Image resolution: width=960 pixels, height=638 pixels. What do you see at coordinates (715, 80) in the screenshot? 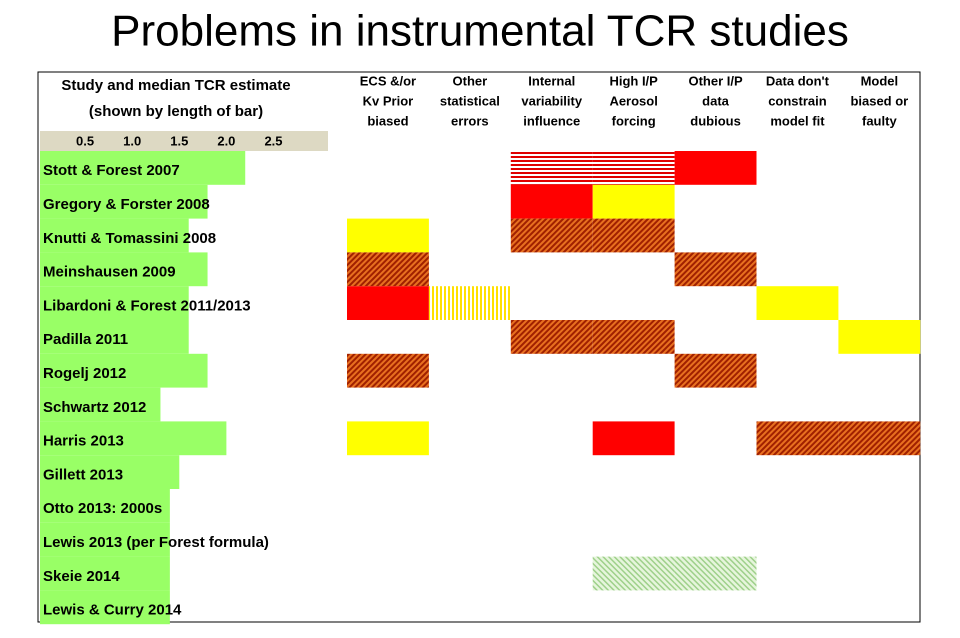
I see `column-header: Other I/P` at bounding box center [715, 80].